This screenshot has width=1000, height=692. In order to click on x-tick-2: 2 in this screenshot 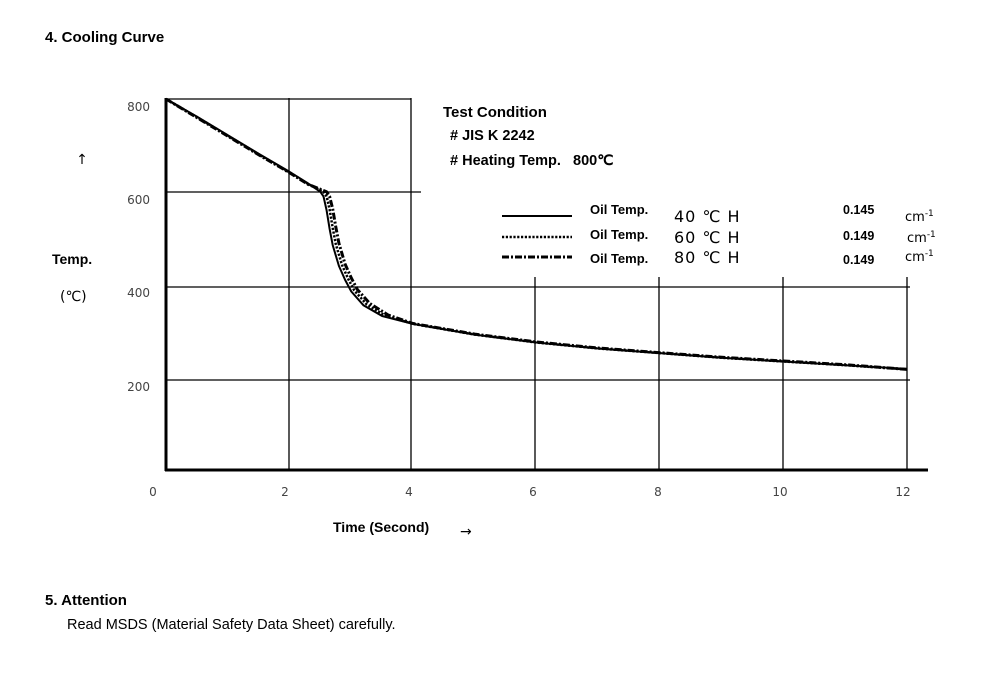, I will do `click(285, 492)`.